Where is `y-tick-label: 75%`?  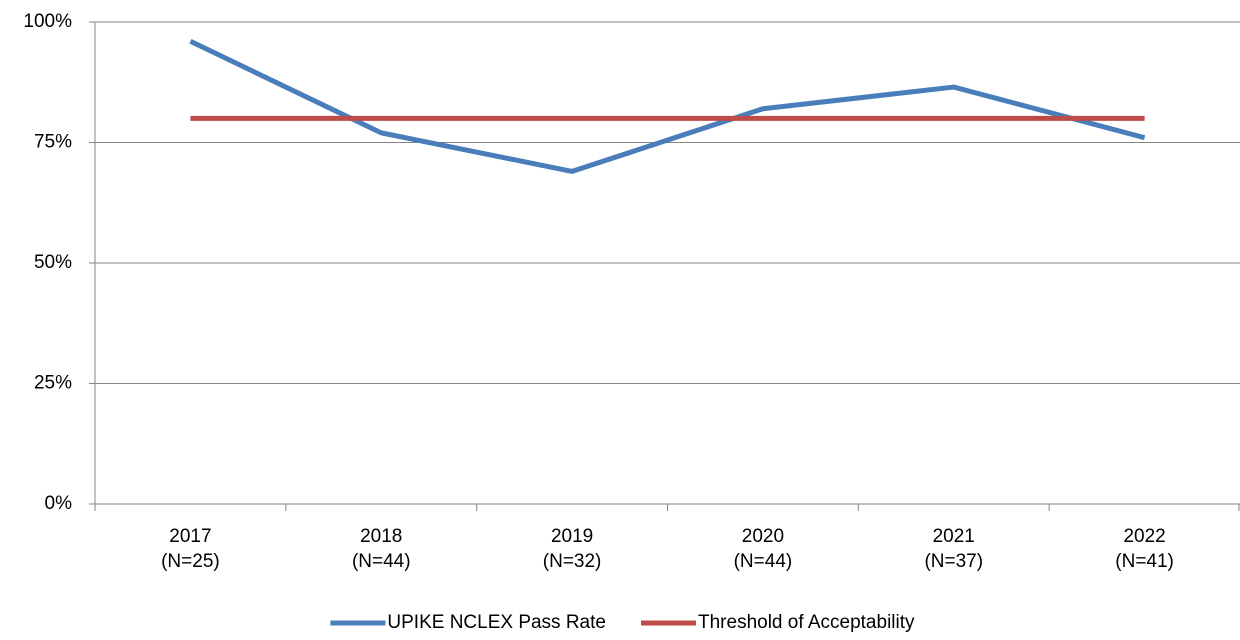 y-tick-label: 75% is located at coordinates (53, 142).